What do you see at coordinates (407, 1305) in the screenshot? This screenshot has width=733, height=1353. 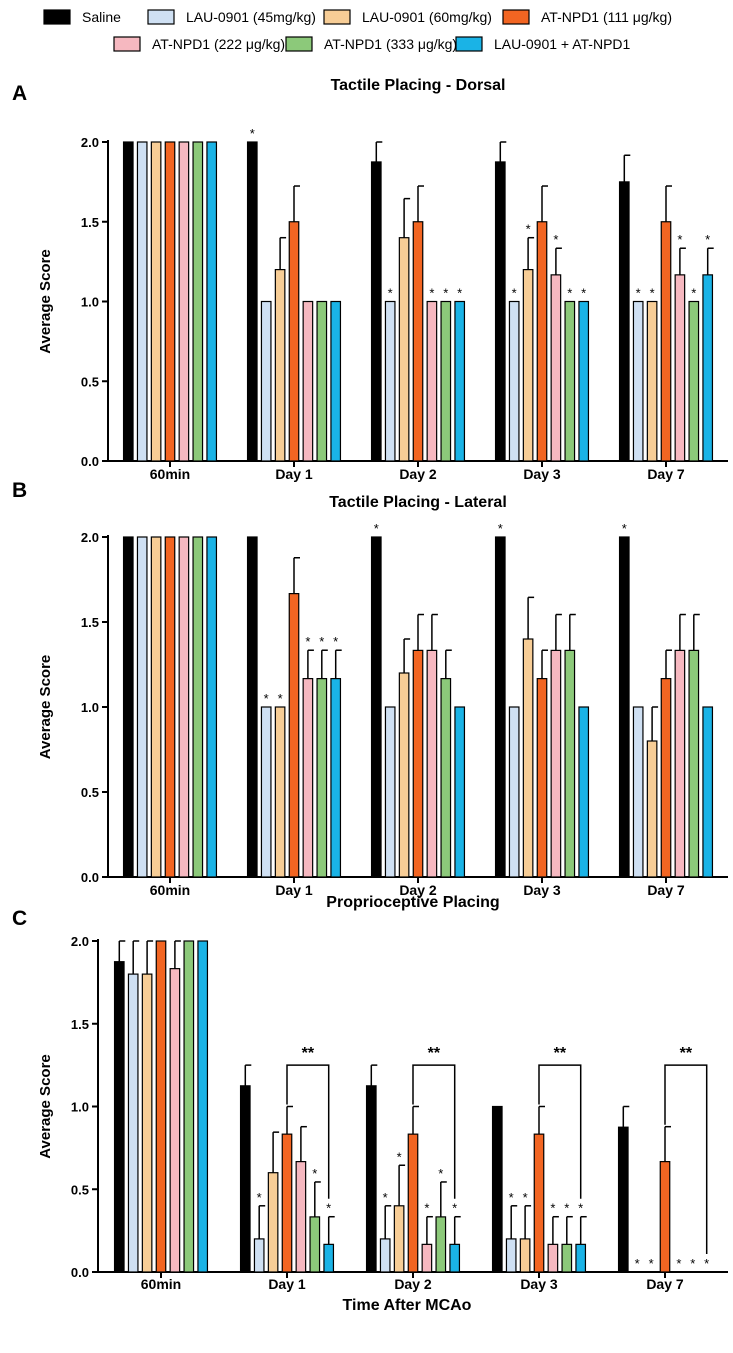 I see `x-axis-title: Time After MCAo` at bounding box center [407, 1305].